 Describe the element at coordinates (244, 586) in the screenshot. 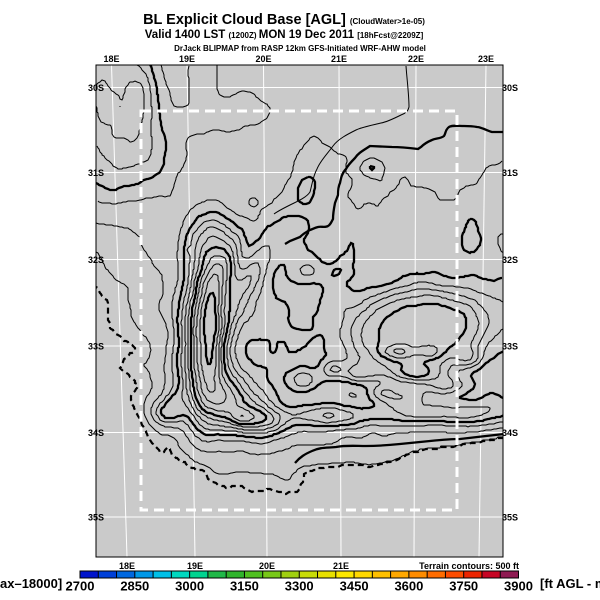

I see `svg-text: 3150` at that location.